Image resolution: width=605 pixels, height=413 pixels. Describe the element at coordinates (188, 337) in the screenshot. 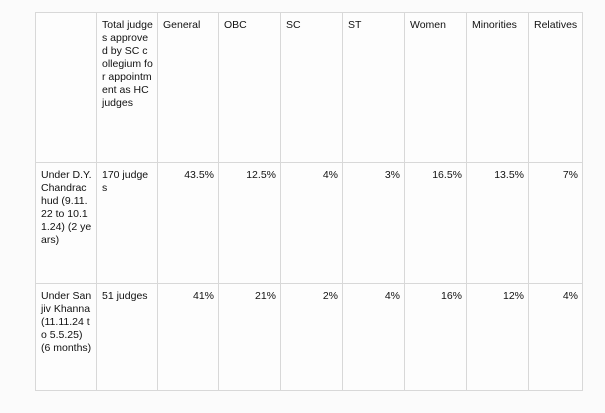

I see `general-cell: 41%` at that location.